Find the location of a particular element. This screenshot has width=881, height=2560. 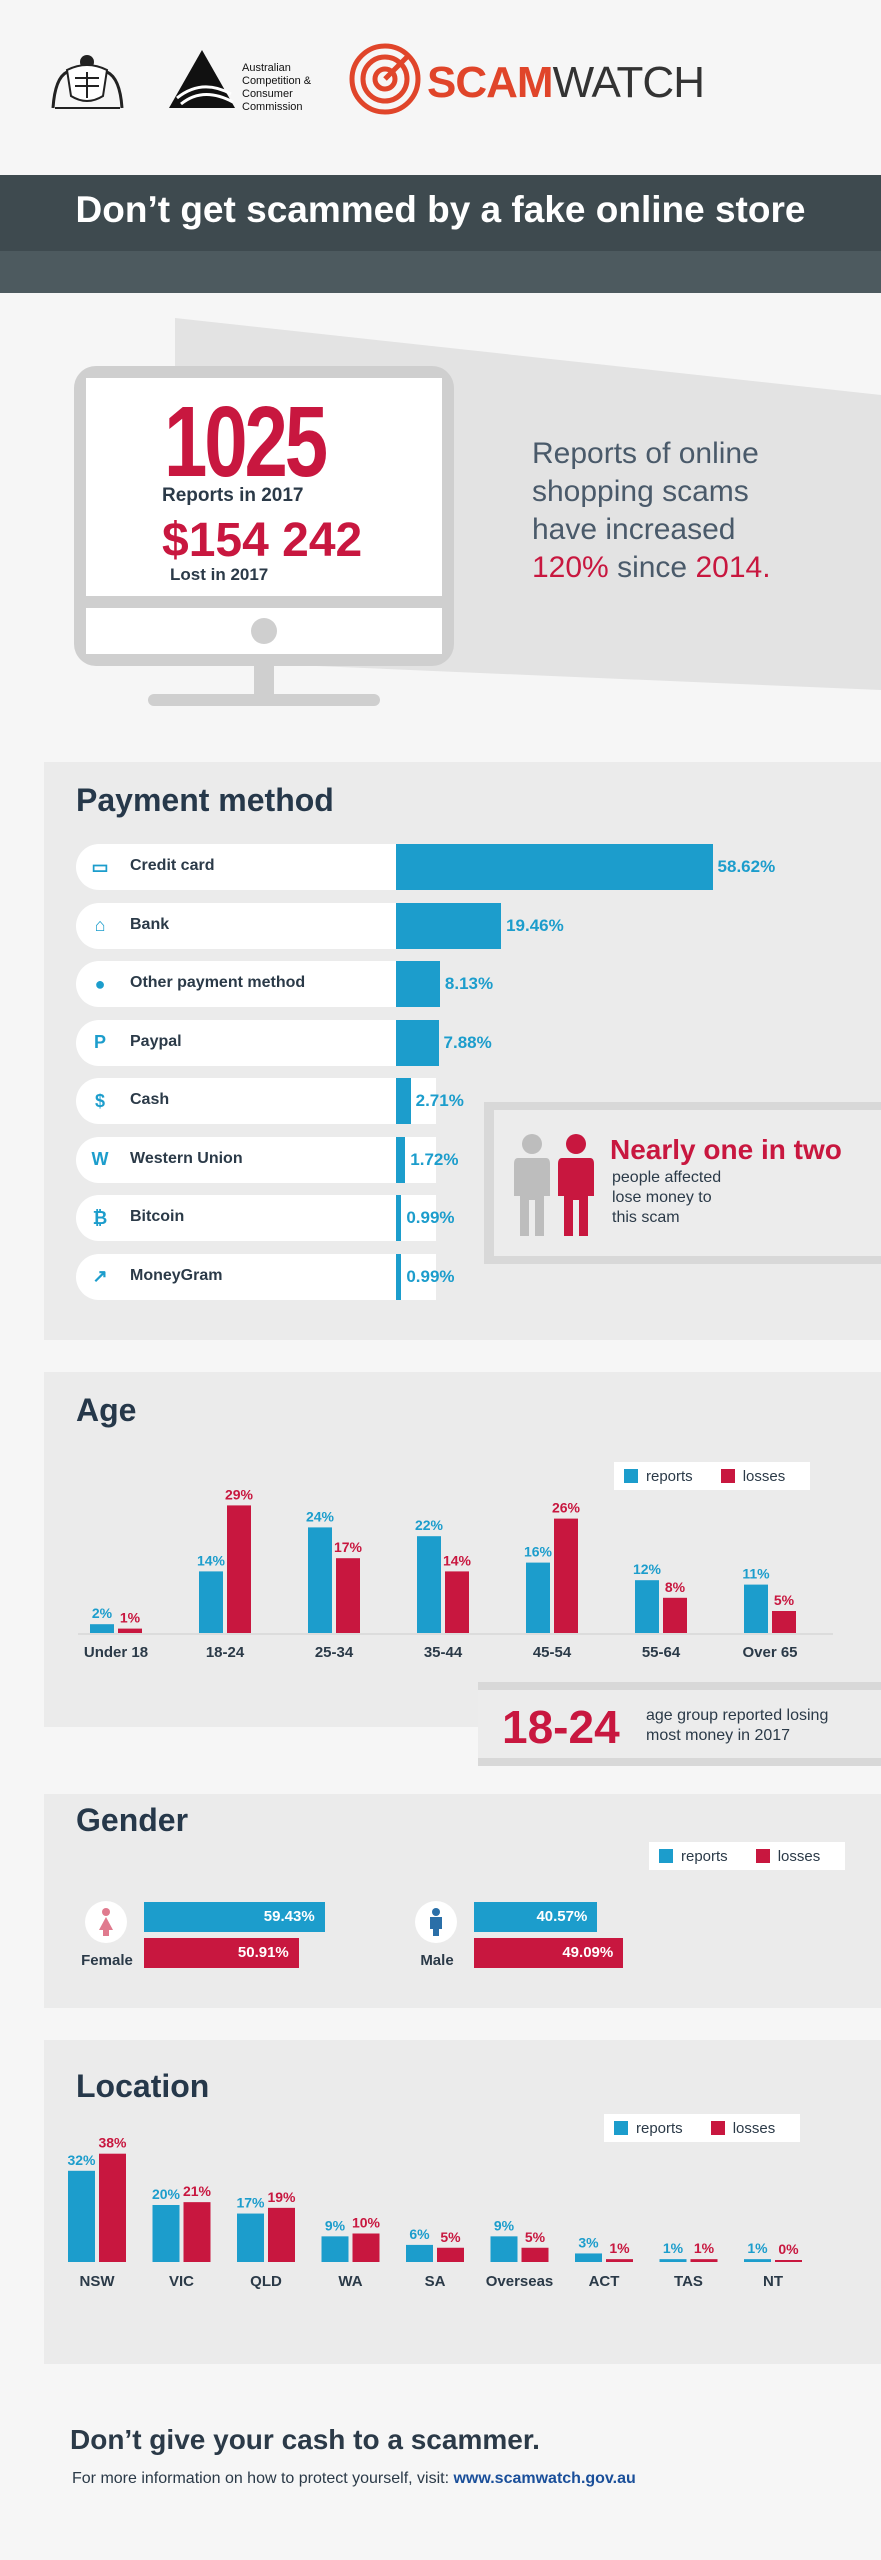

location-legend: reports losses is located at coordinates (702, 2128).